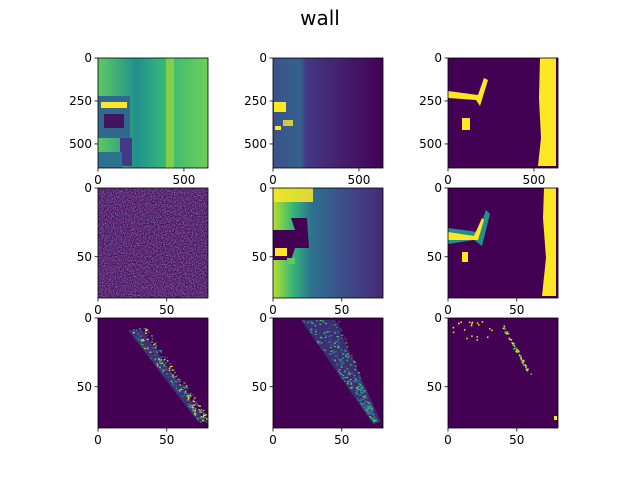 The width and height of the screenshot is (640, 480). I want to click on y-tick-label-r1c1-1: 250, so click(80, 101).